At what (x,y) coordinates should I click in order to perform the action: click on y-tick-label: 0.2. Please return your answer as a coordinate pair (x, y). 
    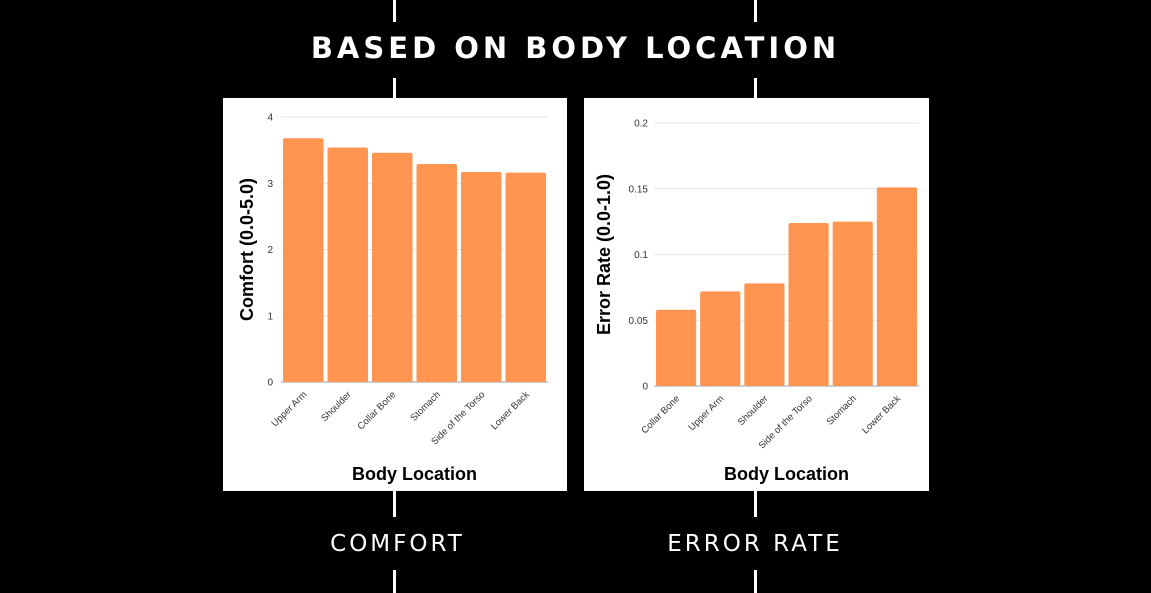
    Looking at the image, I should click on (641, 124).